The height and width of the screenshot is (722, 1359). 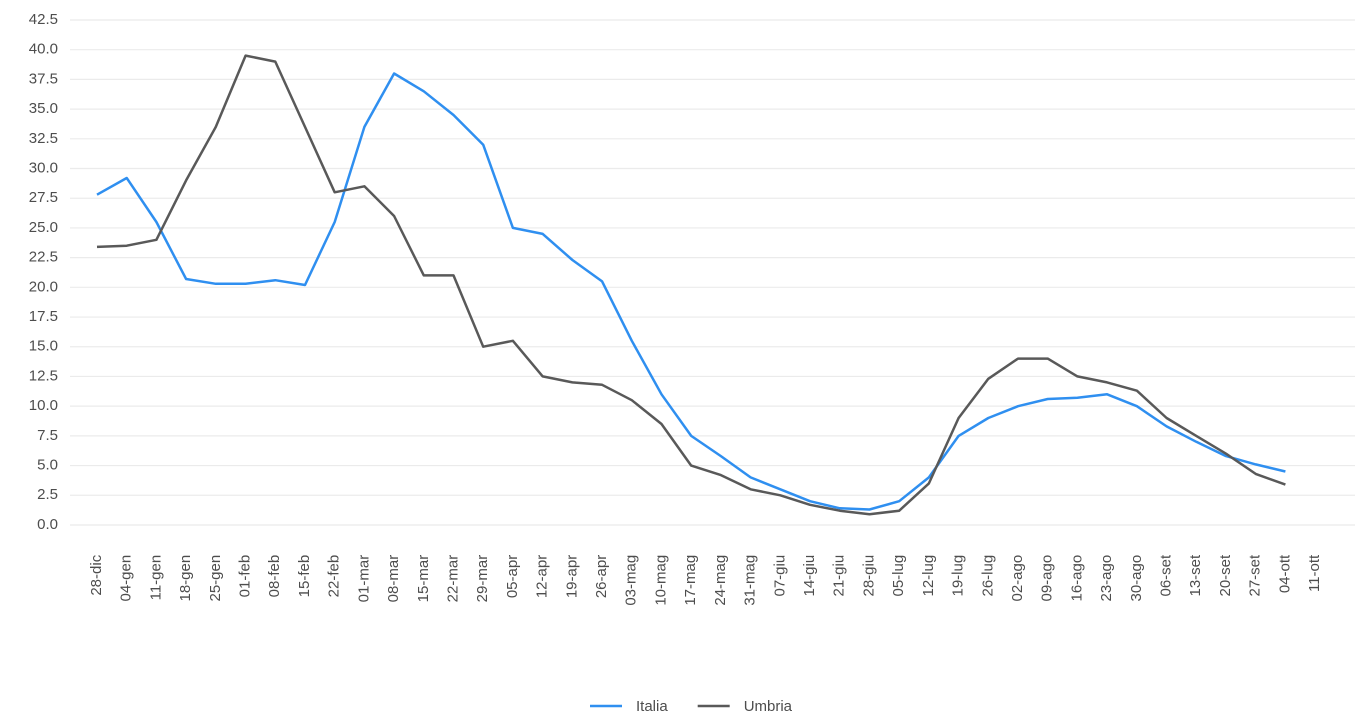 What do you see at coordinates (601, 576) in the screenshot?
I see `x-tick-label: 26-apr` at bounding box center [601, 576].